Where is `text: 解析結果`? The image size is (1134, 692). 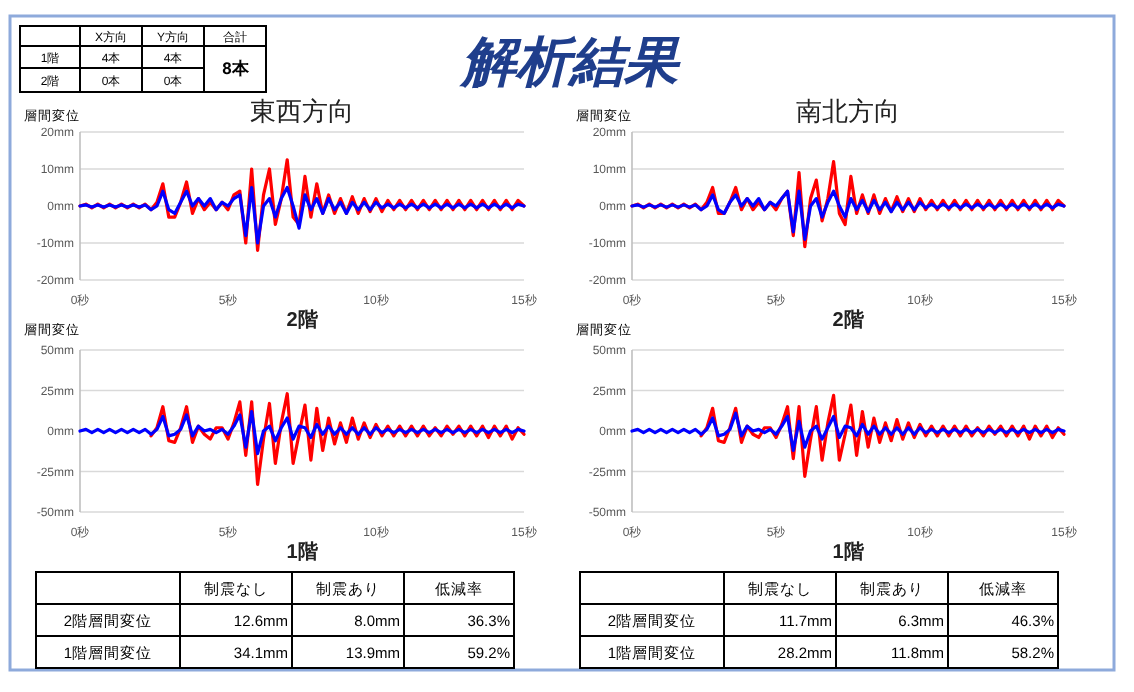
text: 解析結果 is located at coordinates (570, 62).